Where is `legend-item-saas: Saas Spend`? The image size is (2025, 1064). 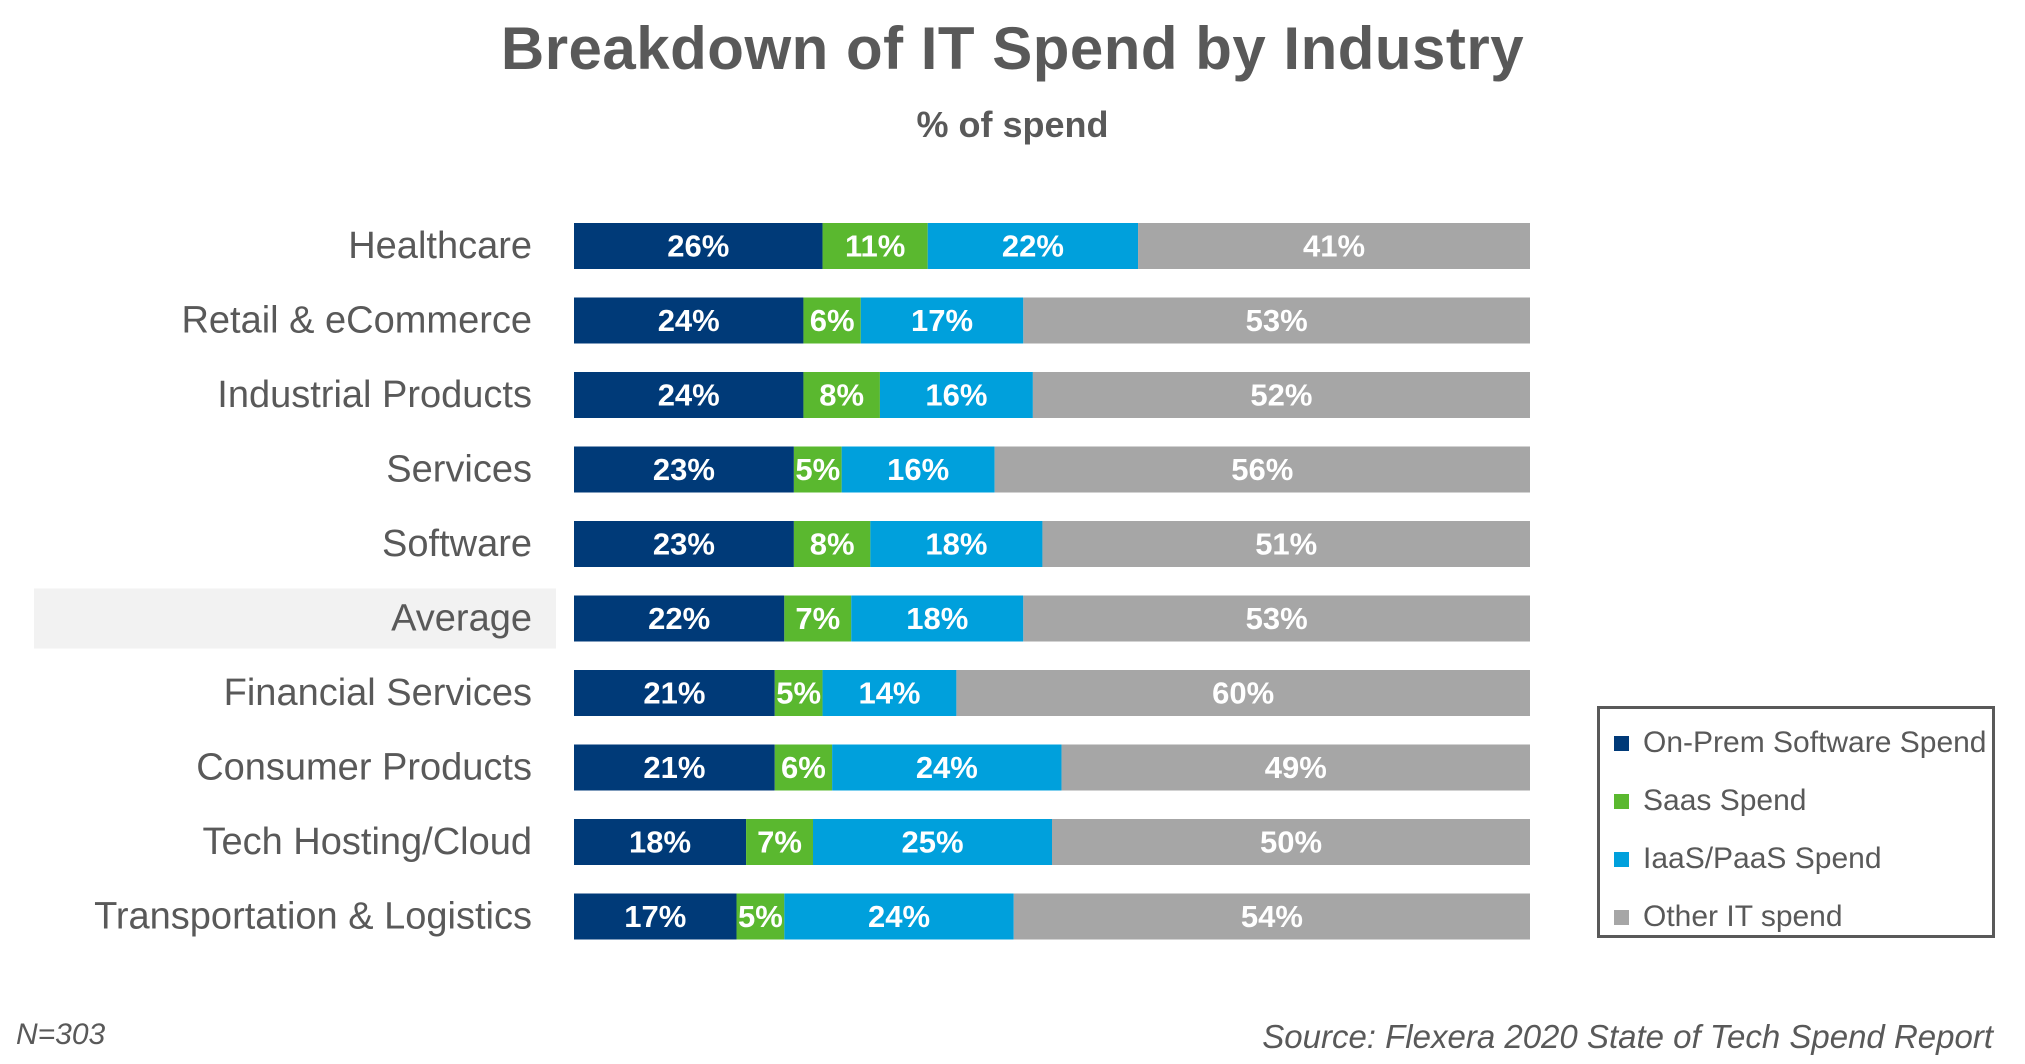
legend-item-saas: Saas Spend is located at coordinates (1710, 801).